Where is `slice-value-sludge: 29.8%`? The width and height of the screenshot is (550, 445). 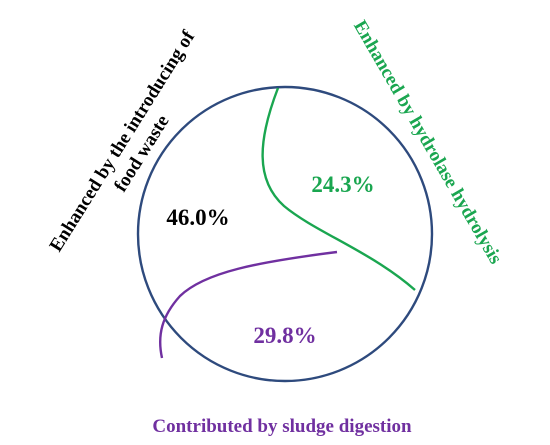
slice-value-sludge: 29.8% is located at coordinates (284, 335).